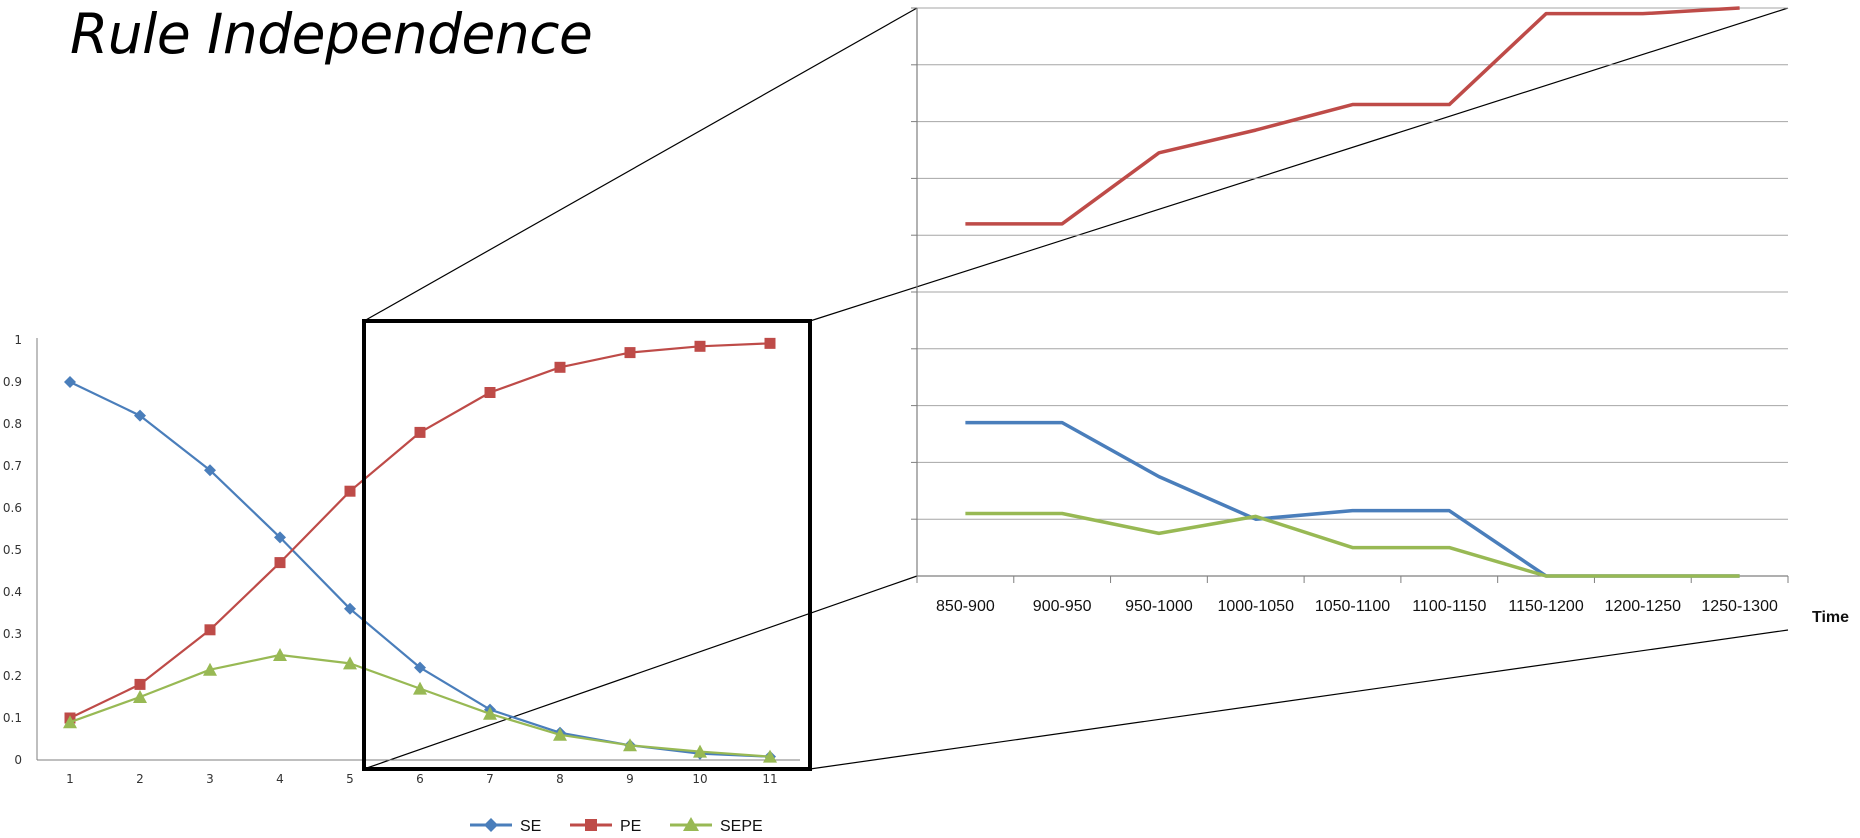 Image resolution: width=1860 pixels, height=838 pixels. What do you see at coordinates (12, 634) in the screenshot?
I see `overview-y-tick-label: 0.3` at bounding box center [12, 634].